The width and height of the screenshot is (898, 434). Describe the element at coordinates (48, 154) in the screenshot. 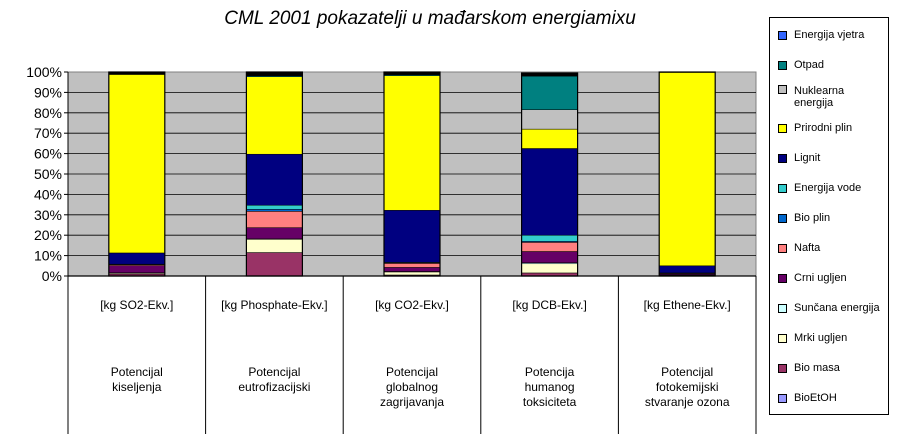

I see `y-tick-label: 60%` at that location.